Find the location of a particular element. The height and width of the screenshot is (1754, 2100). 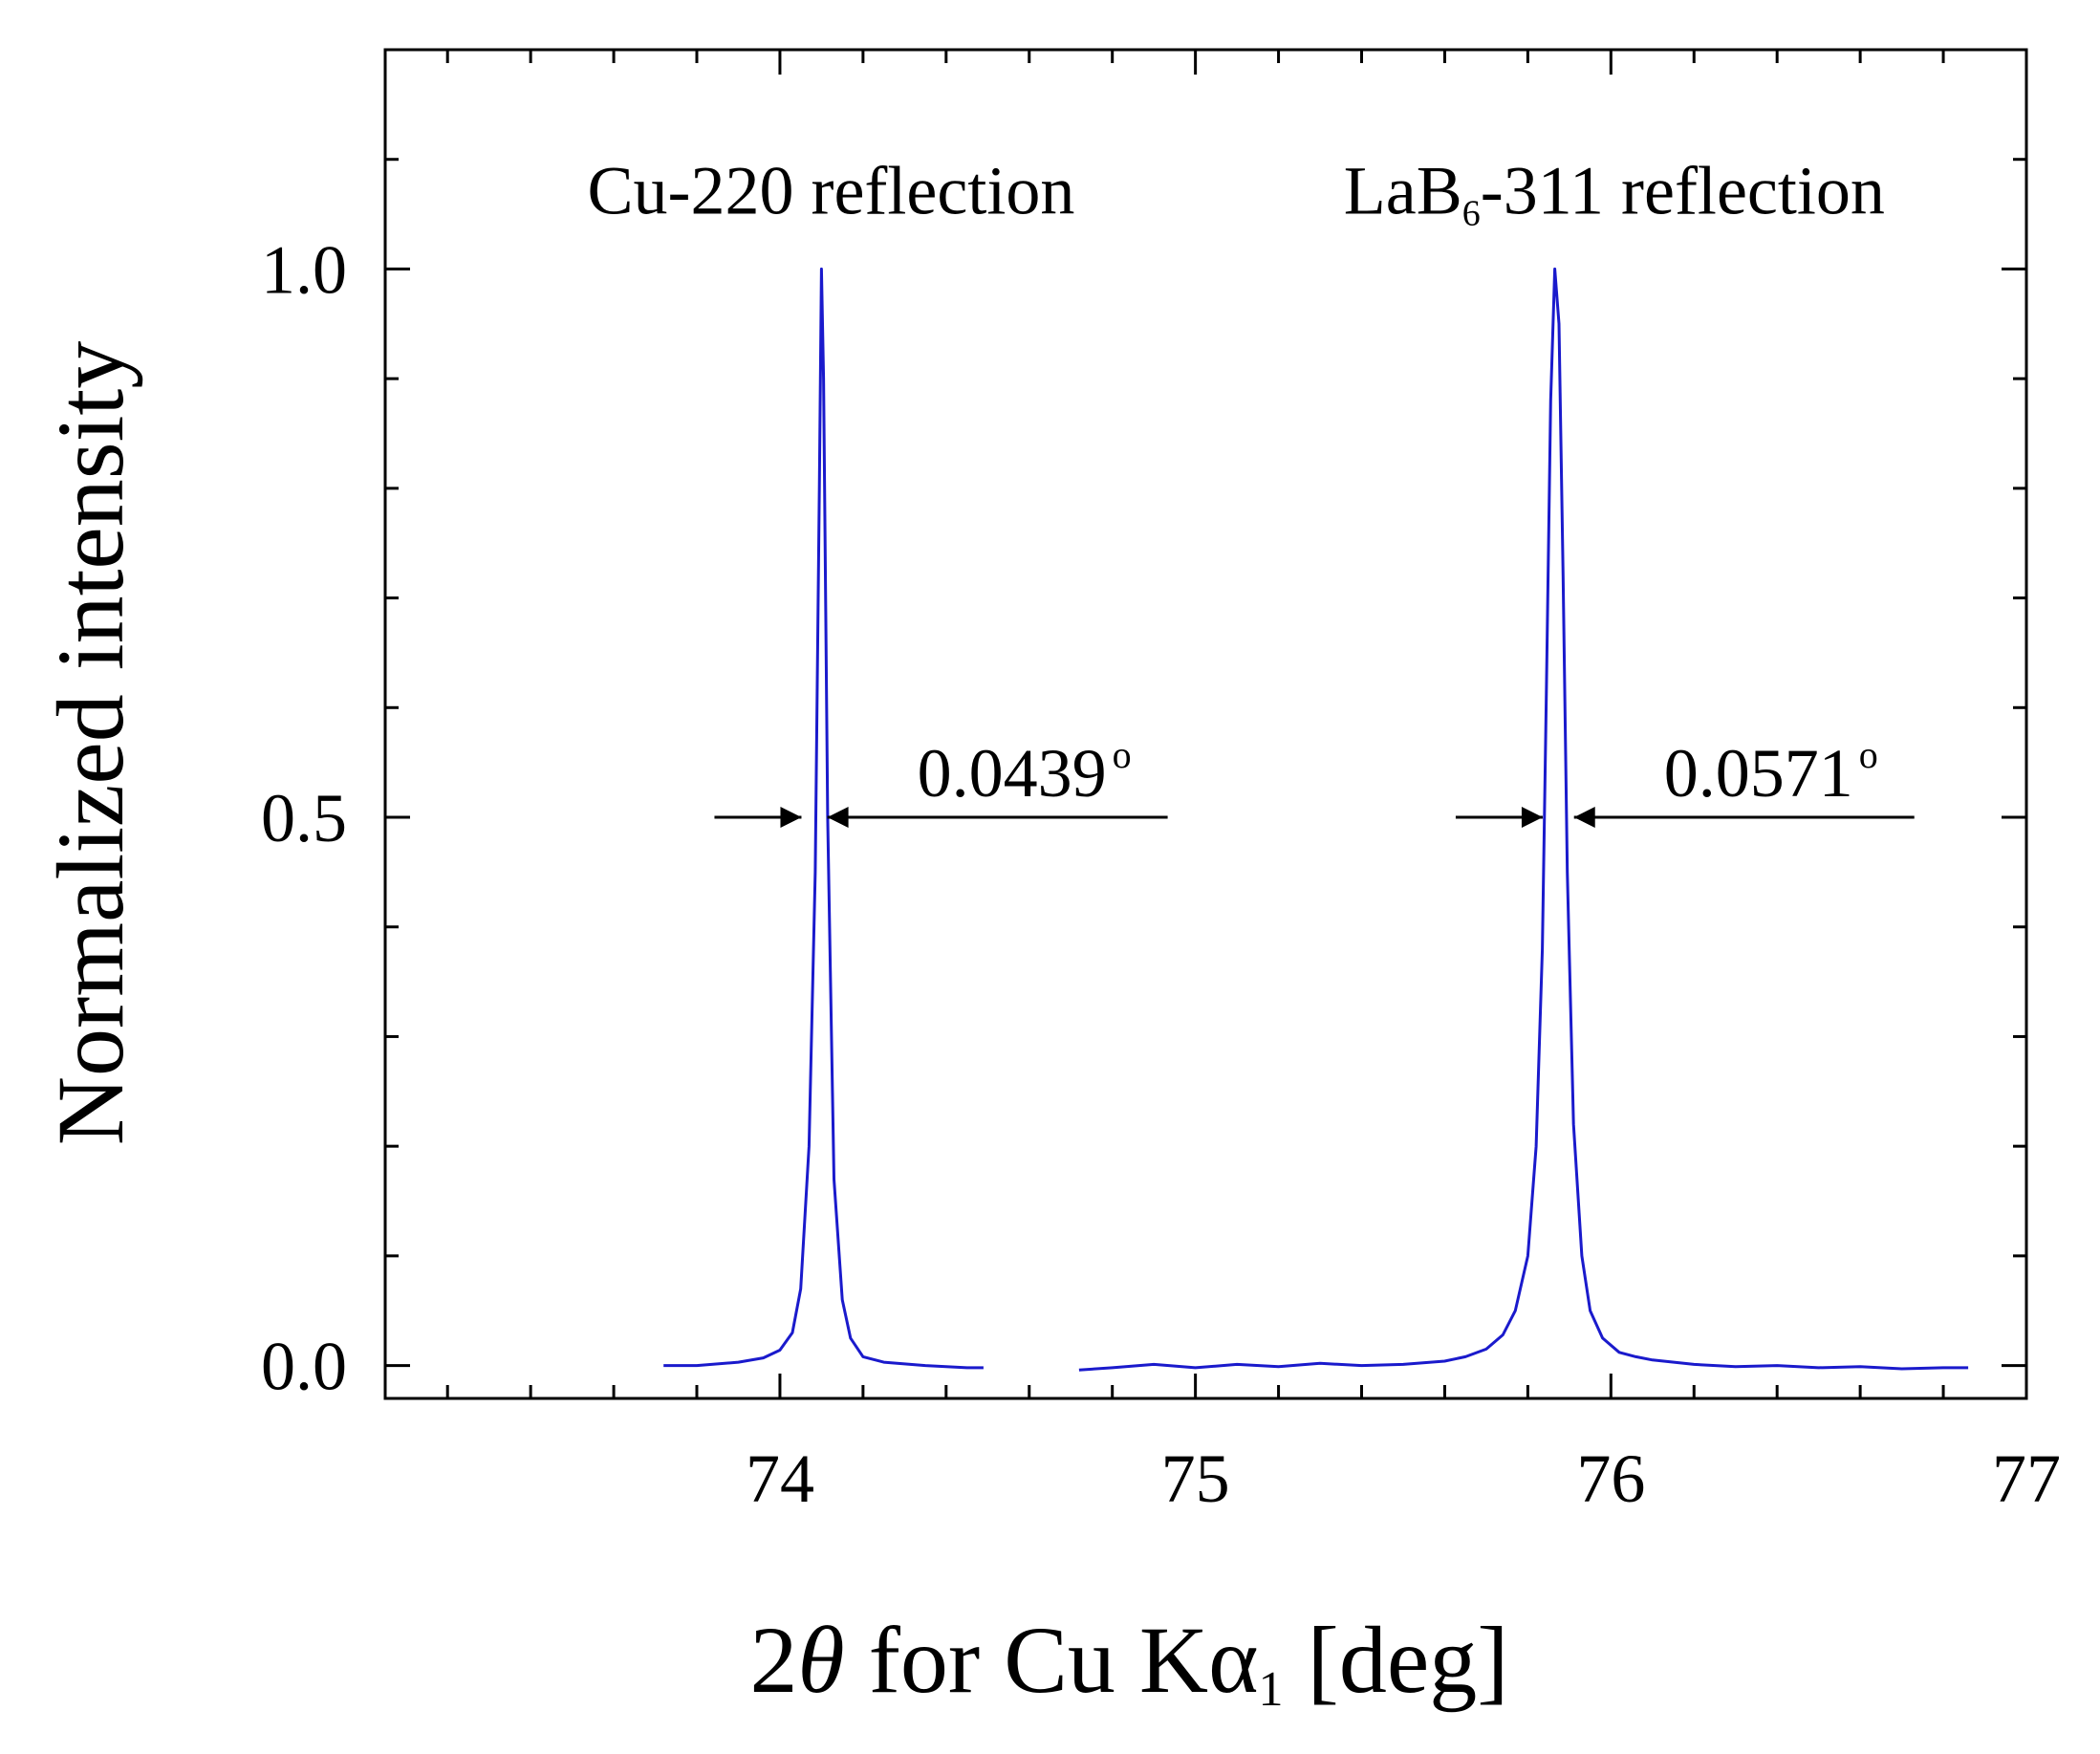

x-tick-label: 74 is located at coordinates (780, 1478).